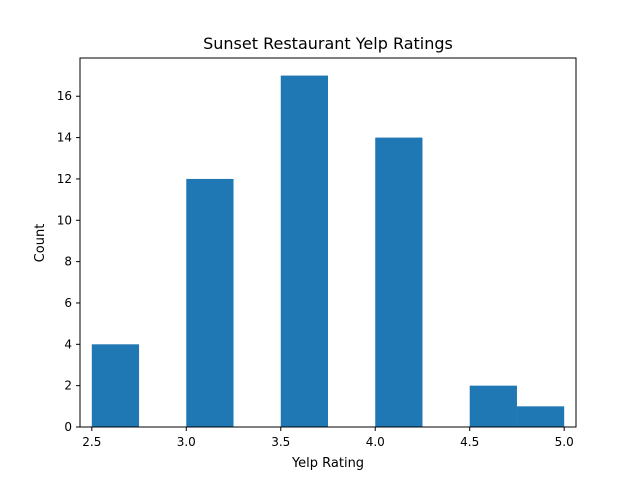 The height and width of the screenshot is (480, 640). I want to click on y-axis-ticks: 0 2 4 6 8 10 12 14 16, so click(68, 261).